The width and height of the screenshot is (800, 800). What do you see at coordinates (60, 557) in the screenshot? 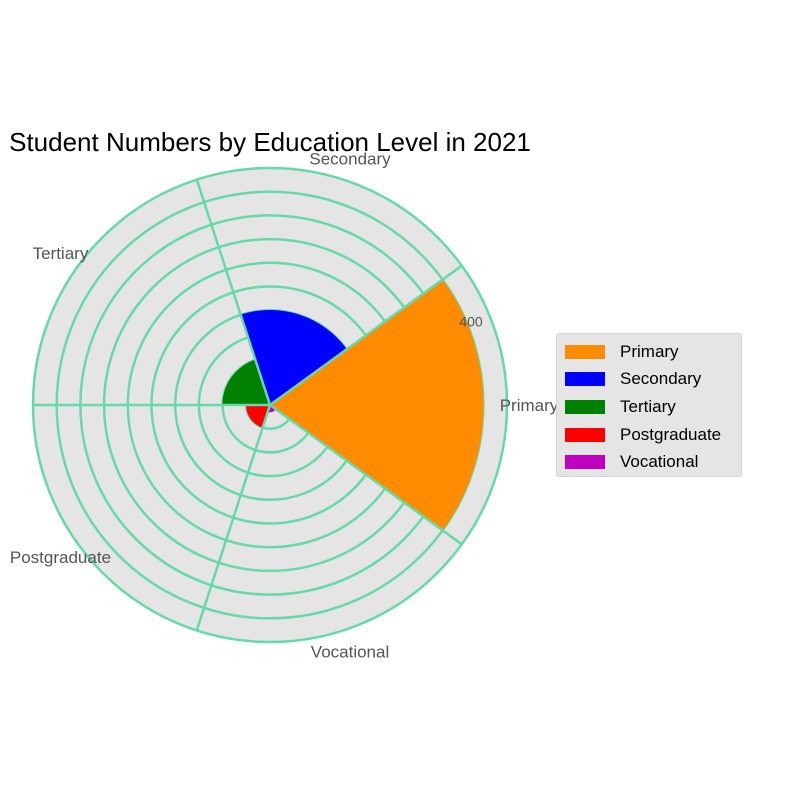
I see `category-label-postgraduate: Postgraduate` at bounding box center [60, 557].